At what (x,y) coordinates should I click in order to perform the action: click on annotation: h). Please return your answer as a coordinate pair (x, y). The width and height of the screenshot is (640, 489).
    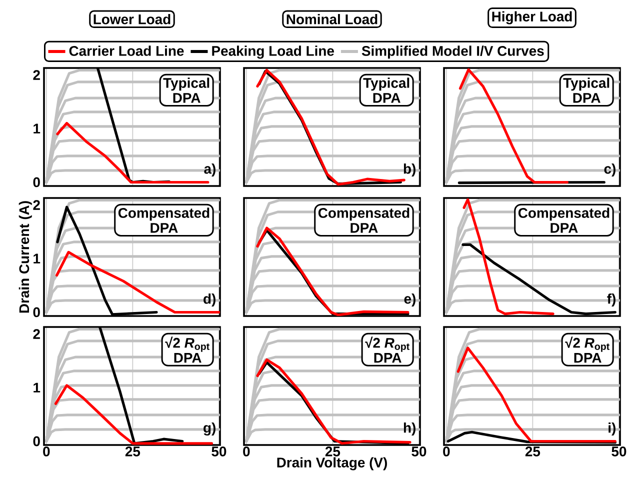
    Looking at the image, I should click on (410, 429).